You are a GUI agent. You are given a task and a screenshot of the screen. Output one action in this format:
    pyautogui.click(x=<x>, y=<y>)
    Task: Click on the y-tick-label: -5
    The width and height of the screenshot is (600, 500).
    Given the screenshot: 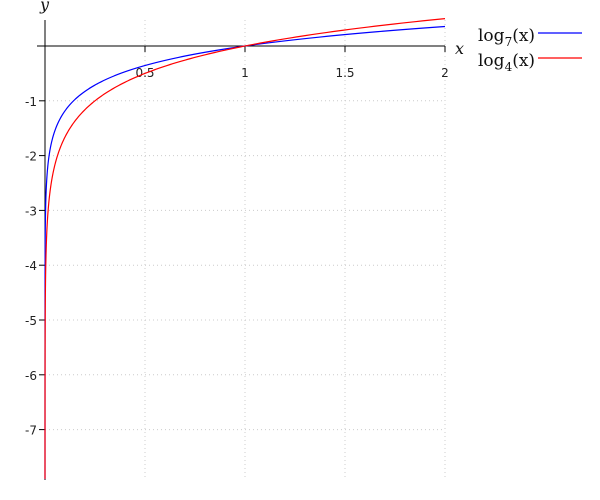 What is the action you would take?
    pyautogui.click(x=31, y=321)
    